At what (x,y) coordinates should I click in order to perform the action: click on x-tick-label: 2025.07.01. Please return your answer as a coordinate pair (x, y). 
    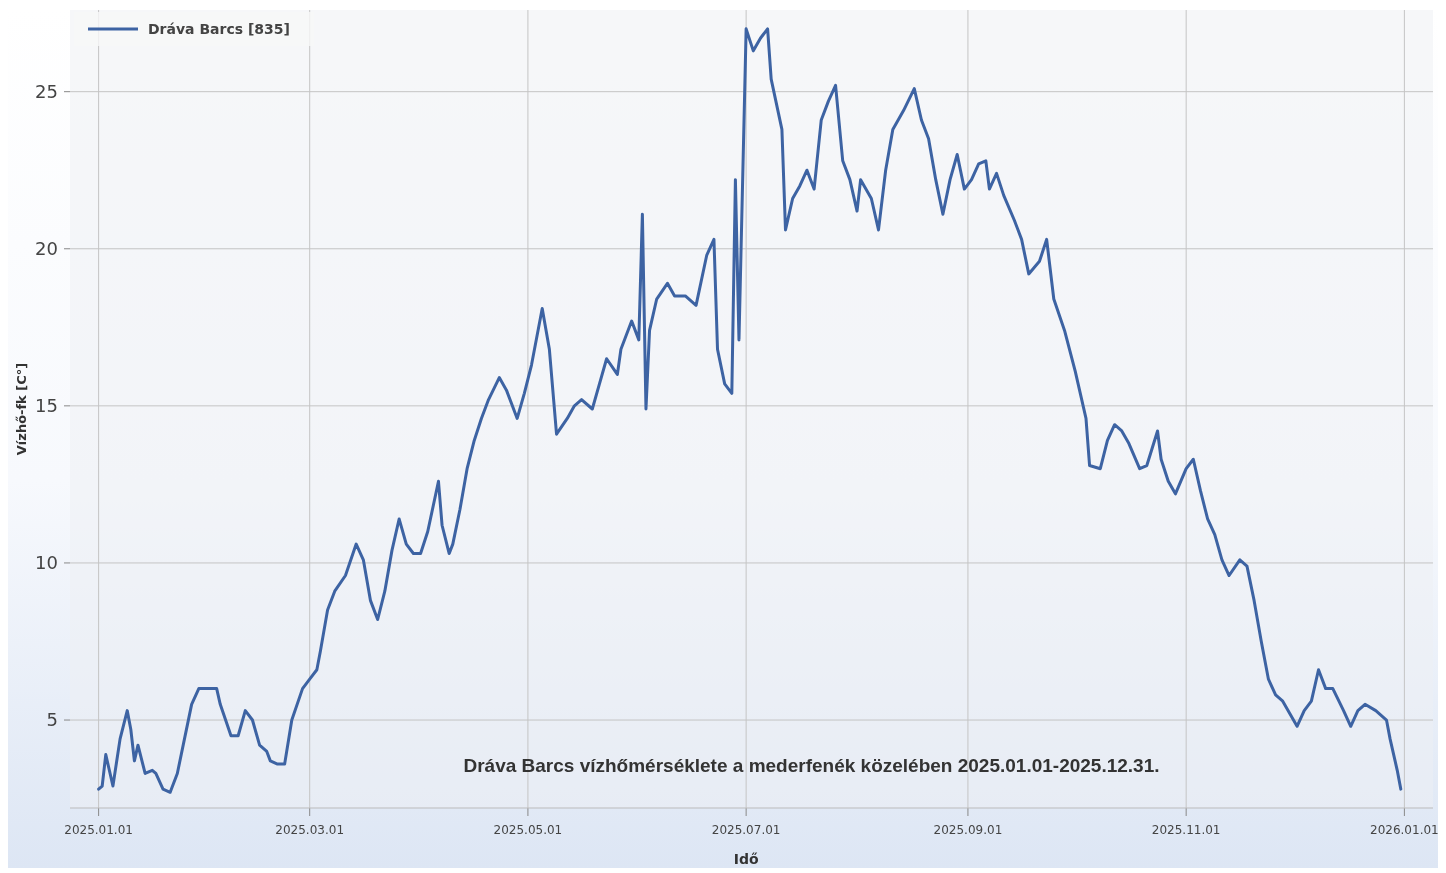
    Looking at the image, I should click on (746, 830).